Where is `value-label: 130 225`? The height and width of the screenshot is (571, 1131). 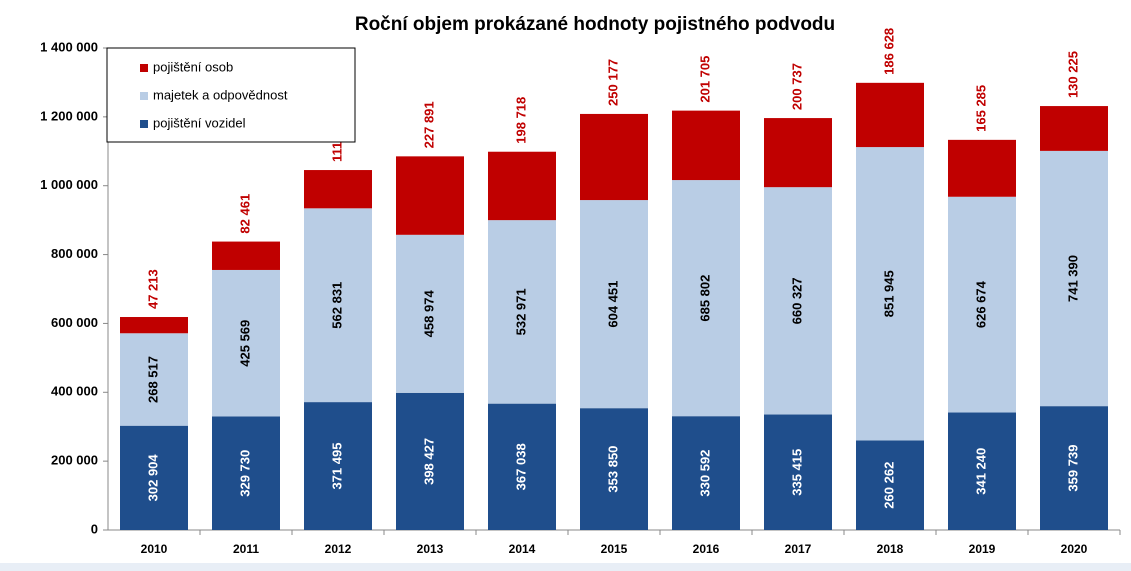
value-label: 130 225 is located at coordinates (1072, 74).